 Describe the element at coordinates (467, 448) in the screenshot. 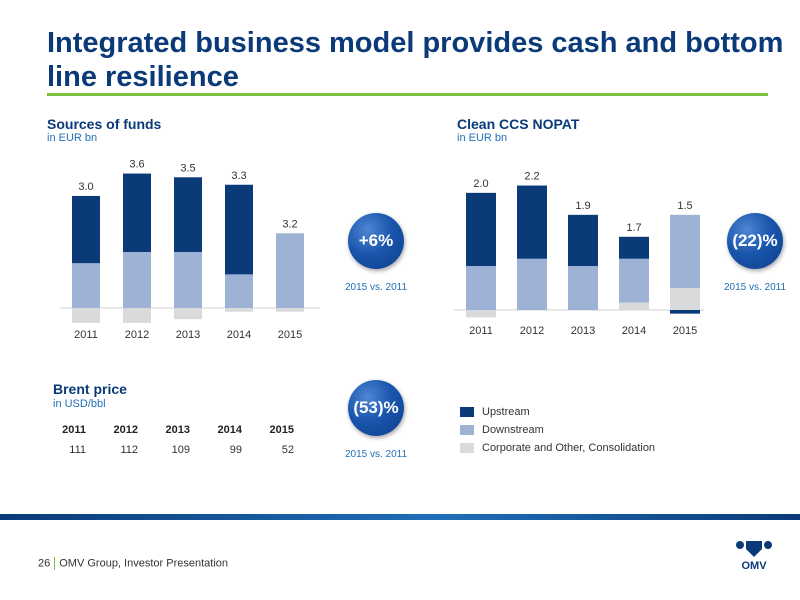

I see `swatch-corporate-icon` at that location.